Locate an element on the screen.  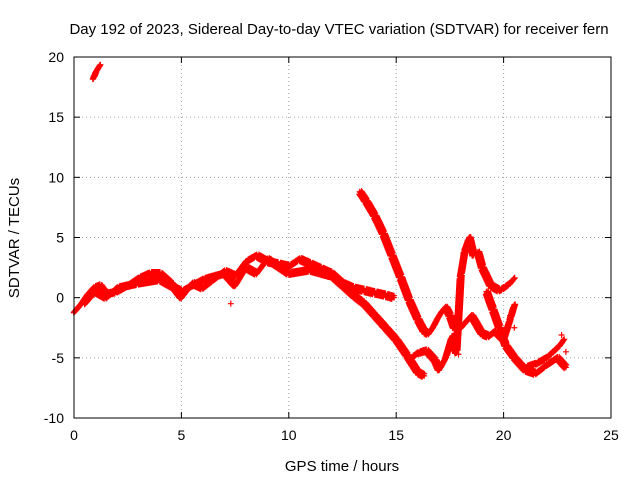
series-early-outlier is located at coordinates (96, 72).